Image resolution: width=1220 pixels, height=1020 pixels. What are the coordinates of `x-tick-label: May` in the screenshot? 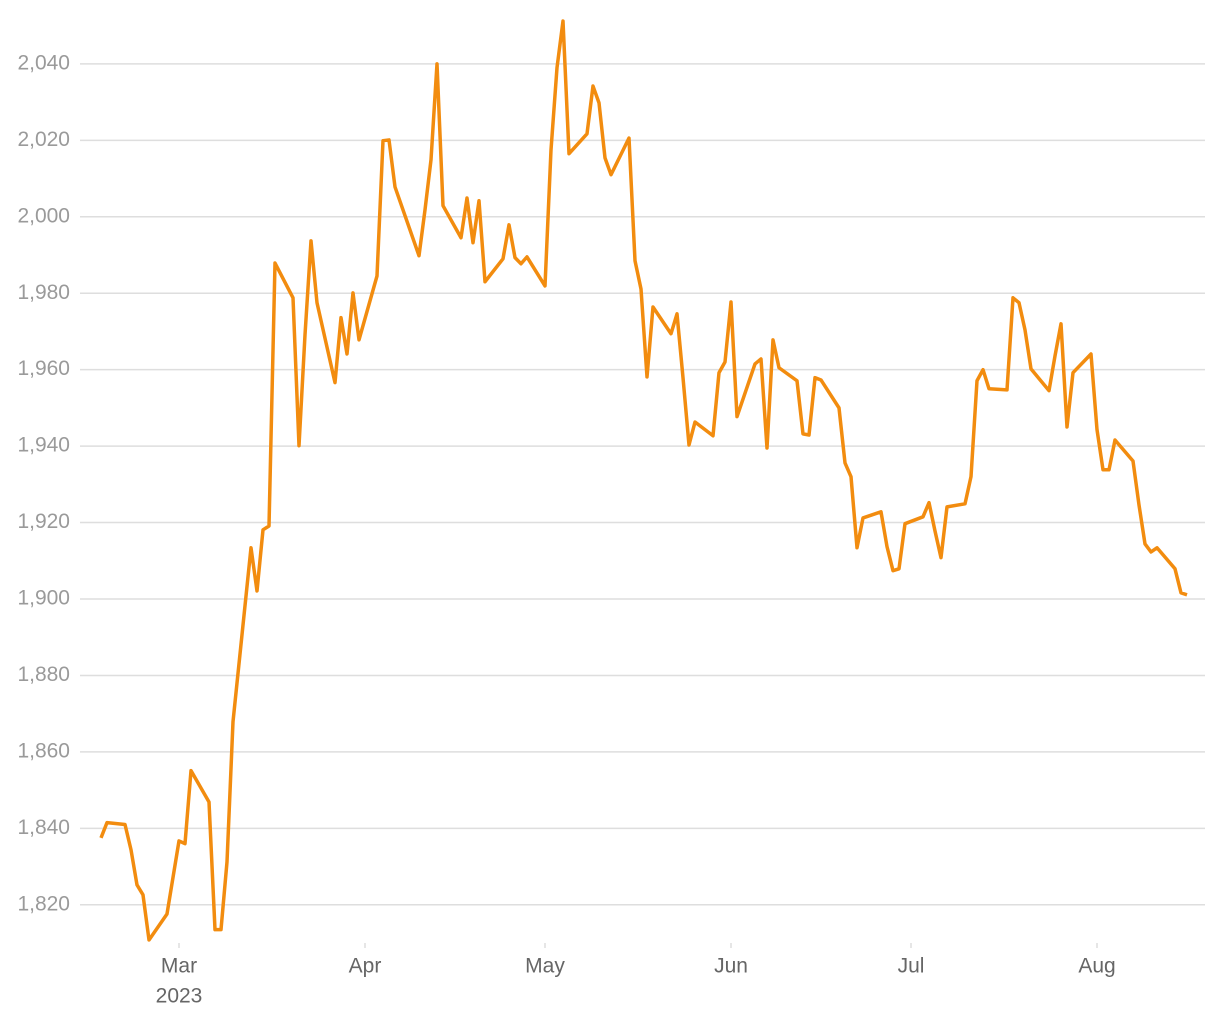 It's located at (545, 966).